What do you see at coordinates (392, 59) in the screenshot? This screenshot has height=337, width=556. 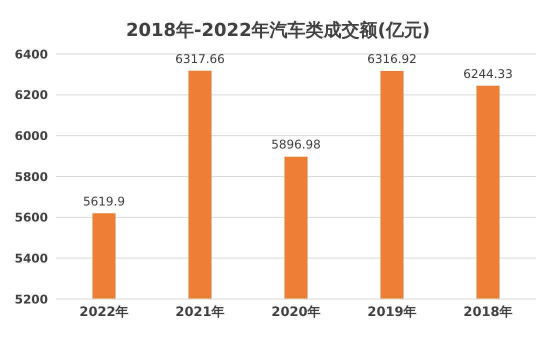 I see `data-label: 6316.92` at bounding box center [392, 59].